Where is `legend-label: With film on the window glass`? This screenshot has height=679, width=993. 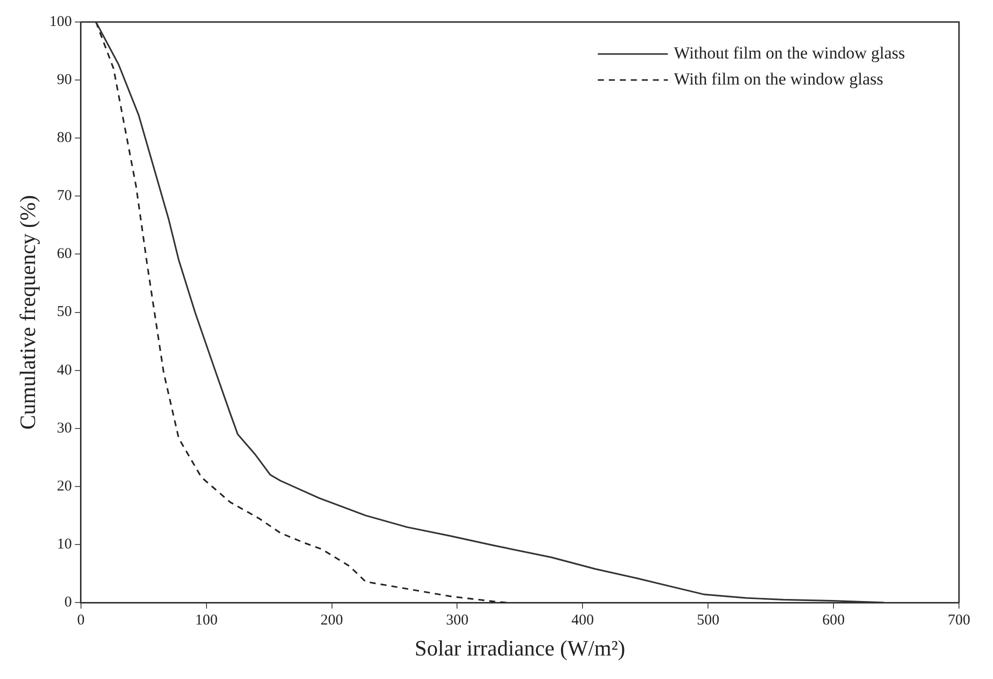
legend-label: With film on the window glass is located at coordinates (779, 78).